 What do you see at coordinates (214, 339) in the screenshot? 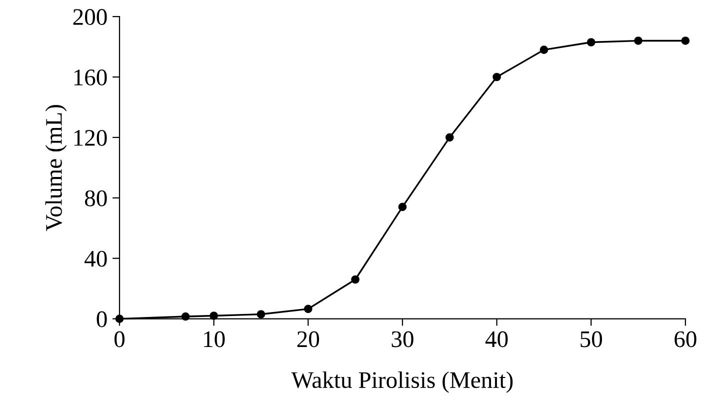
I see `x-tick-label: 10` at bounding box center [214, 339].